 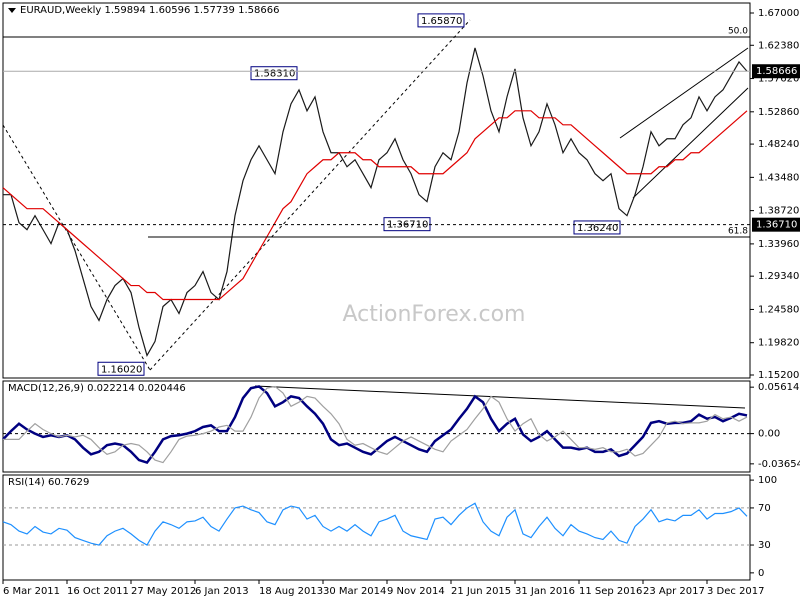 I want to click on x-tick-label: 18 Aug 2013, so click(x=291, y=591).